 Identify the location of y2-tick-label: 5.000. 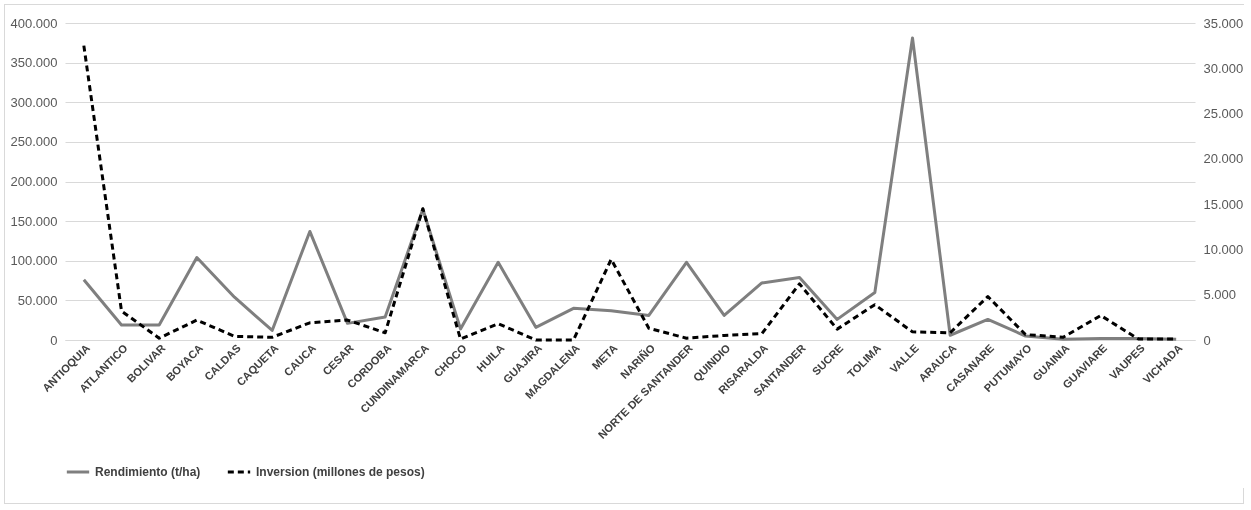
(1220, 295).